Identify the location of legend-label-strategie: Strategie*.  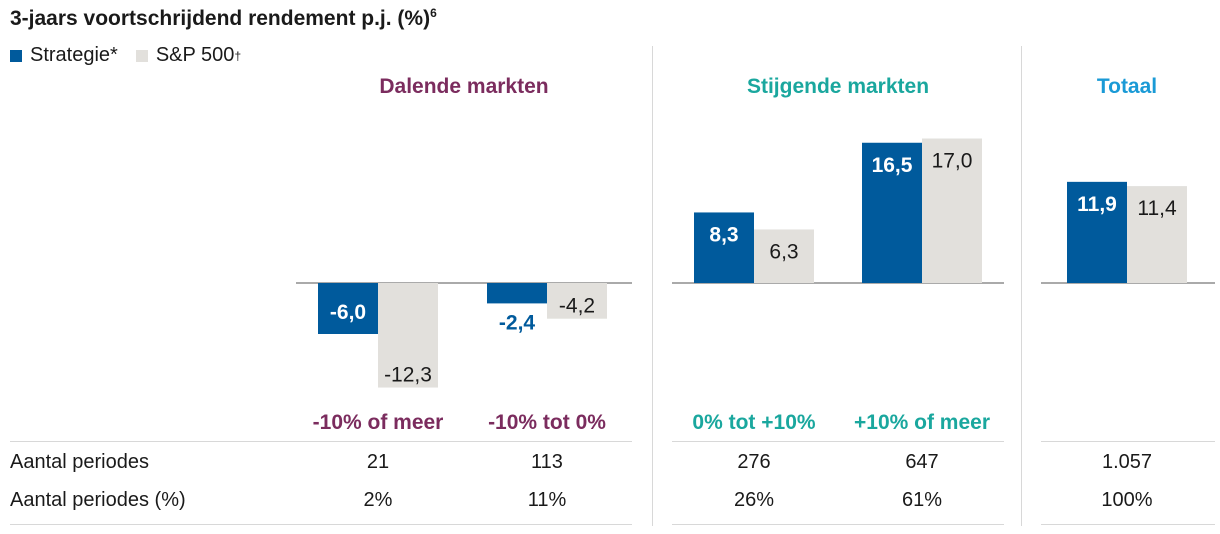
(74, 55).